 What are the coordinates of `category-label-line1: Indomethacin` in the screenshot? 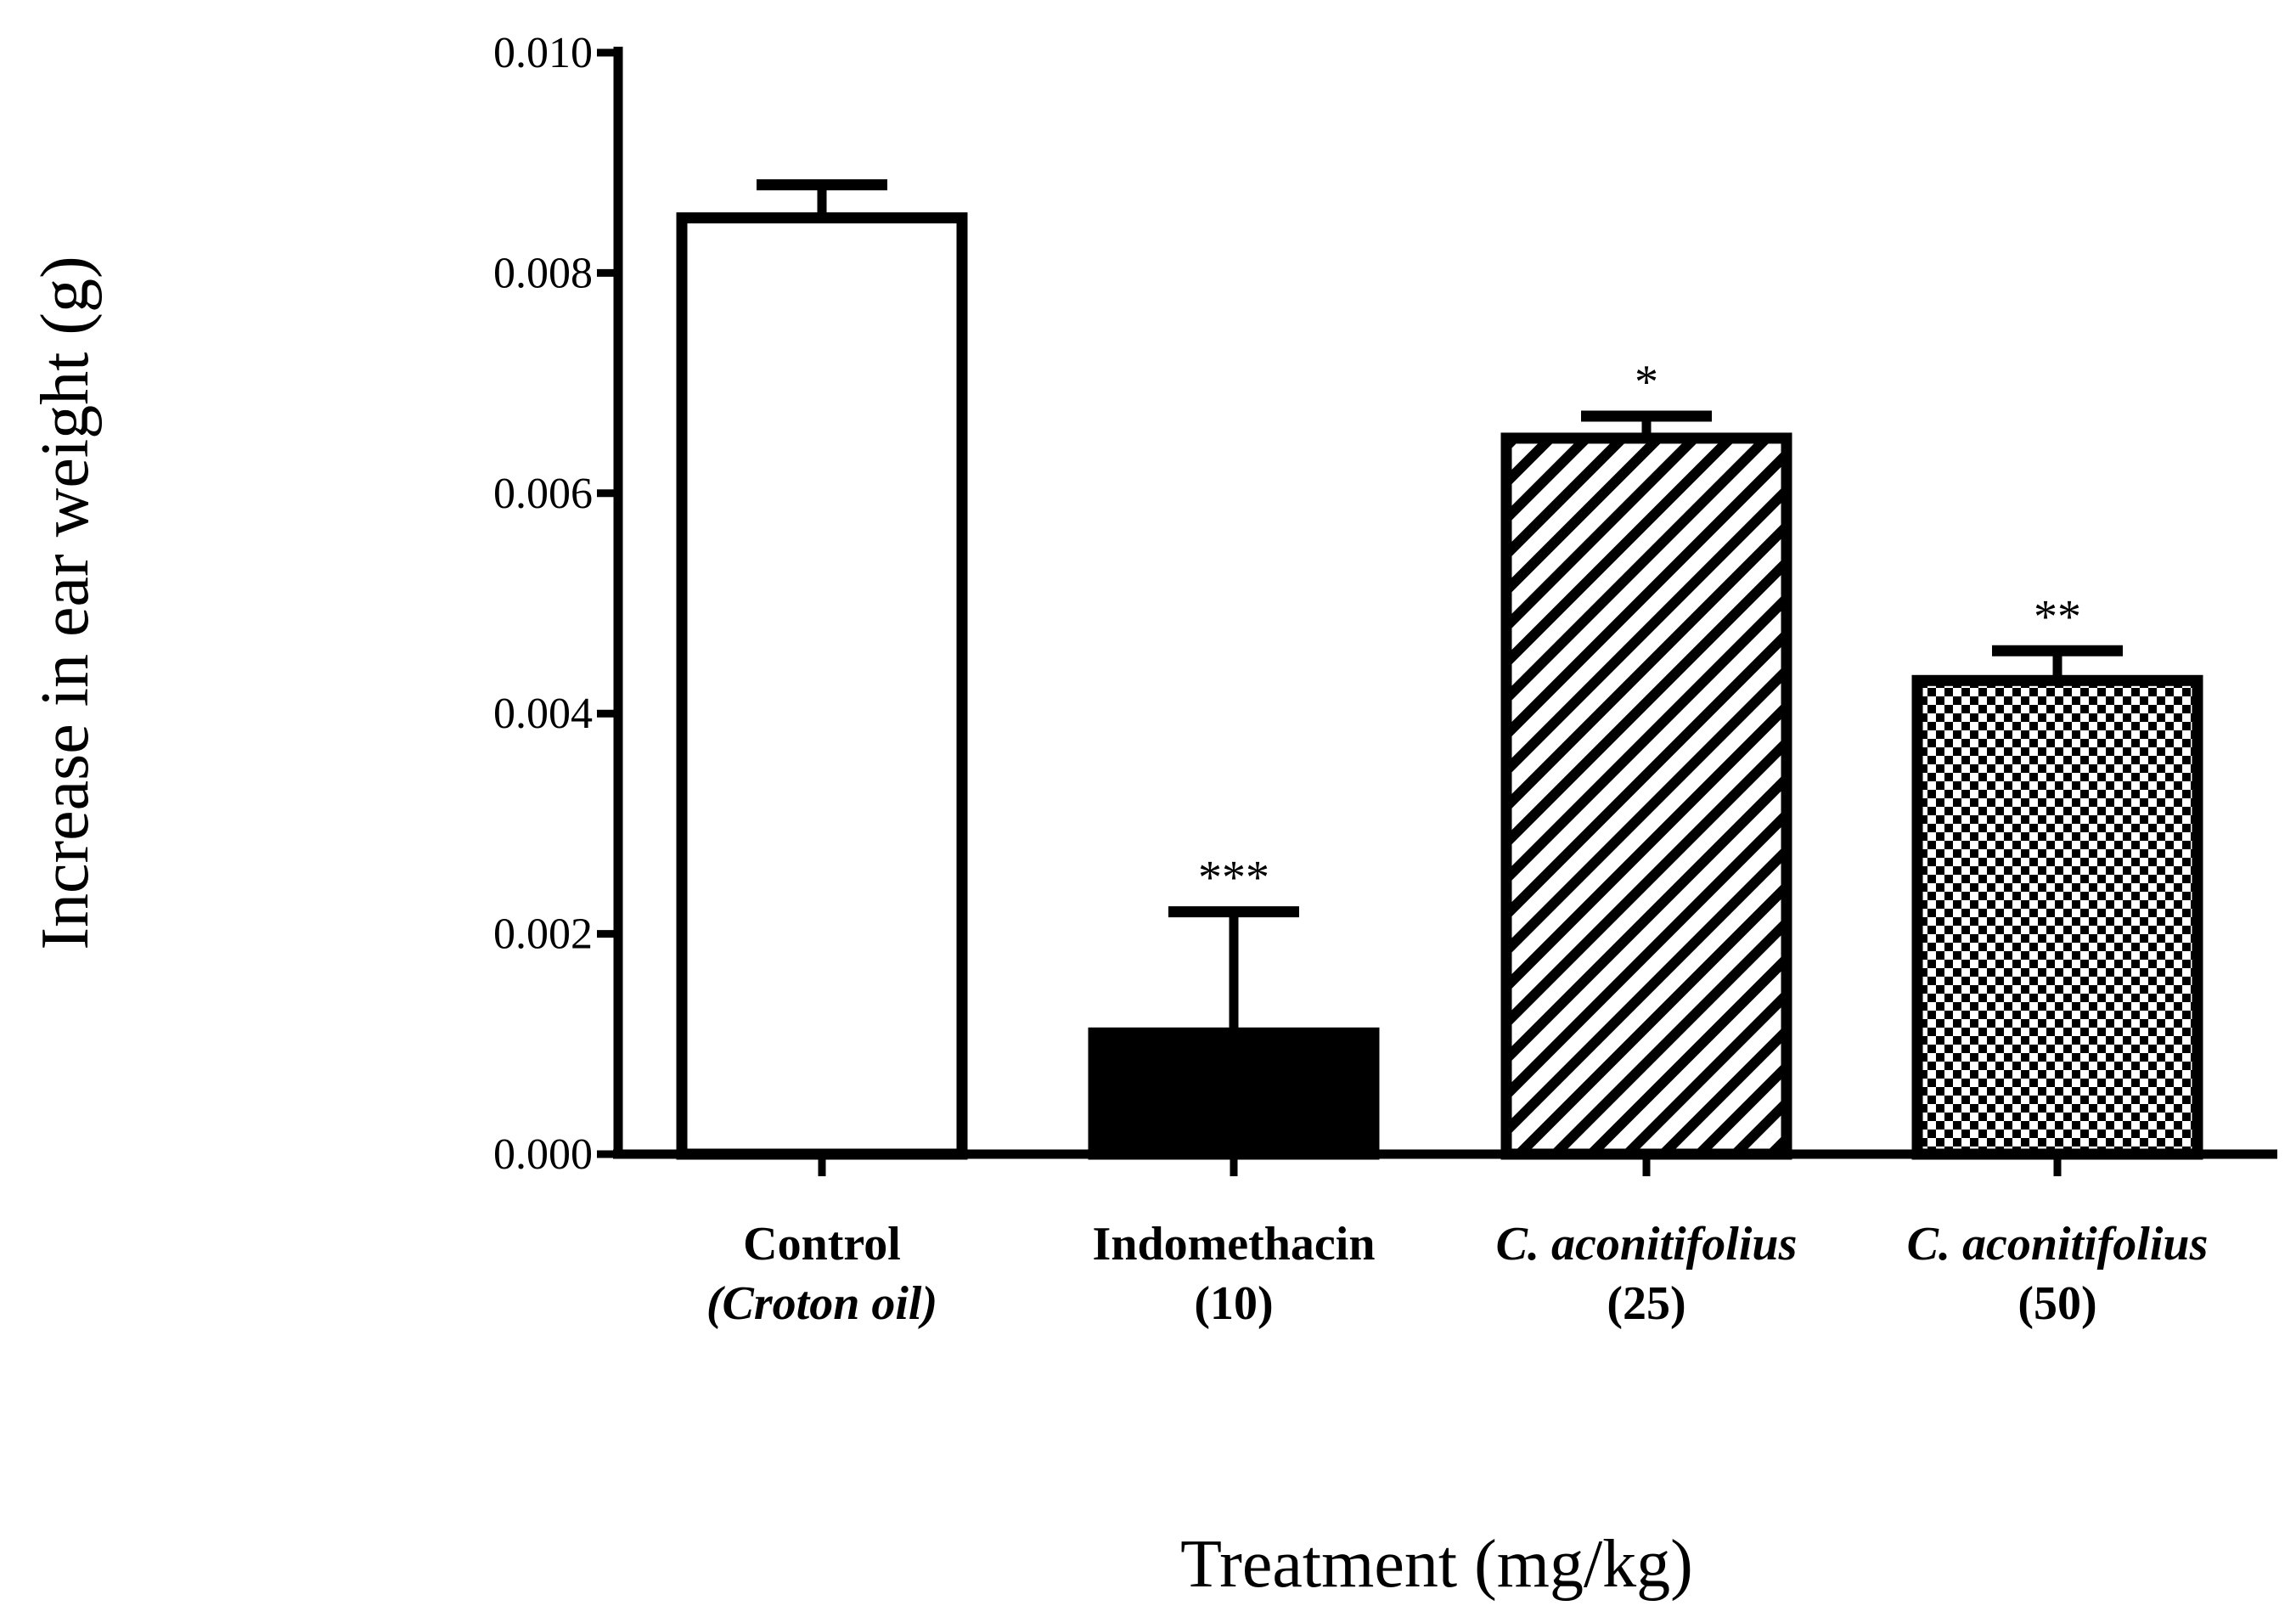 It's located at (1234, 1244).